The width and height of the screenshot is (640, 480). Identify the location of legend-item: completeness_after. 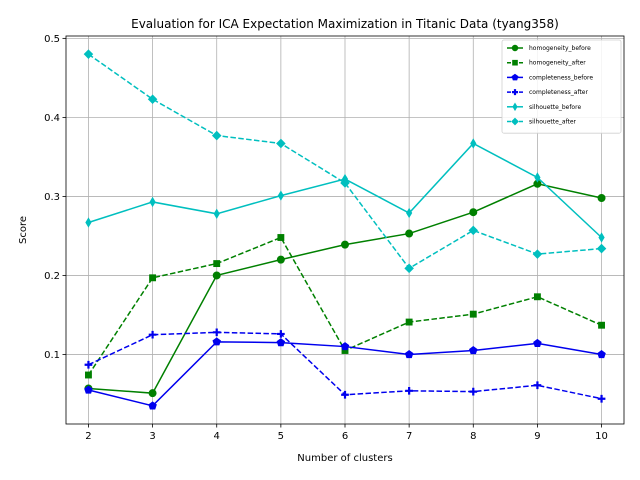
(547, 92).